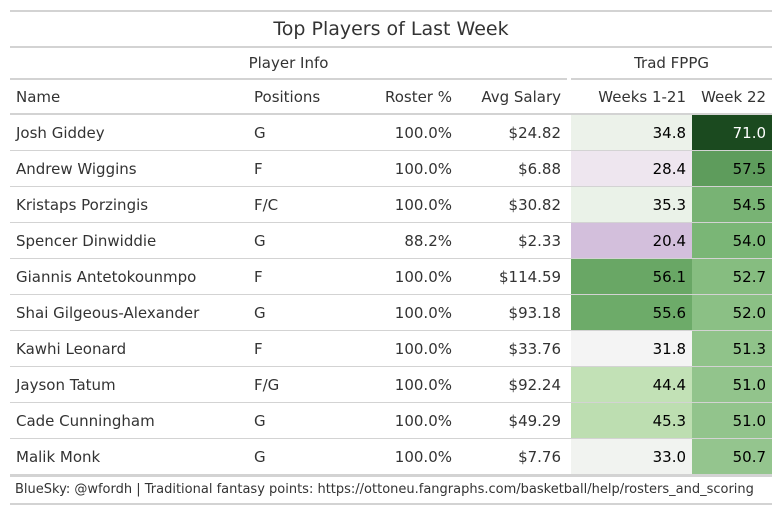 The width and height of the screenshot is (781, 506). I want to click on table-row: Spencer Dinwiddie G 88.2% $2.33 20.4 54.0, so click(391, 240).